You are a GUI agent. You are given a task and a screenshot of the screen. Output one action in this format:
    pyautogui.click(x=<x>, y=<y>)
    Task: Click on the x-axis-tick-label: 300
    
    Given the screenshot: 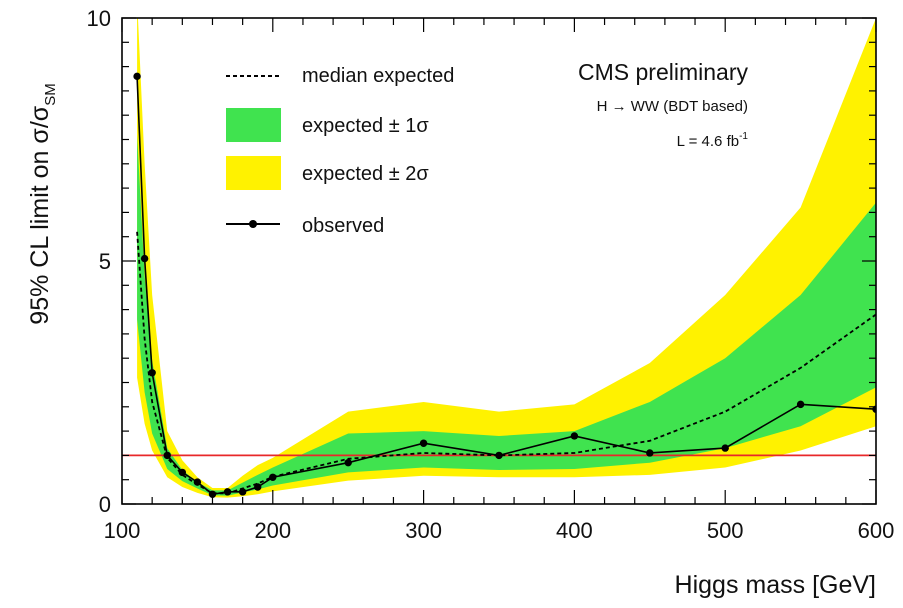 What is the action you would take?
    pyautogui.click(x=423, y=530)
    